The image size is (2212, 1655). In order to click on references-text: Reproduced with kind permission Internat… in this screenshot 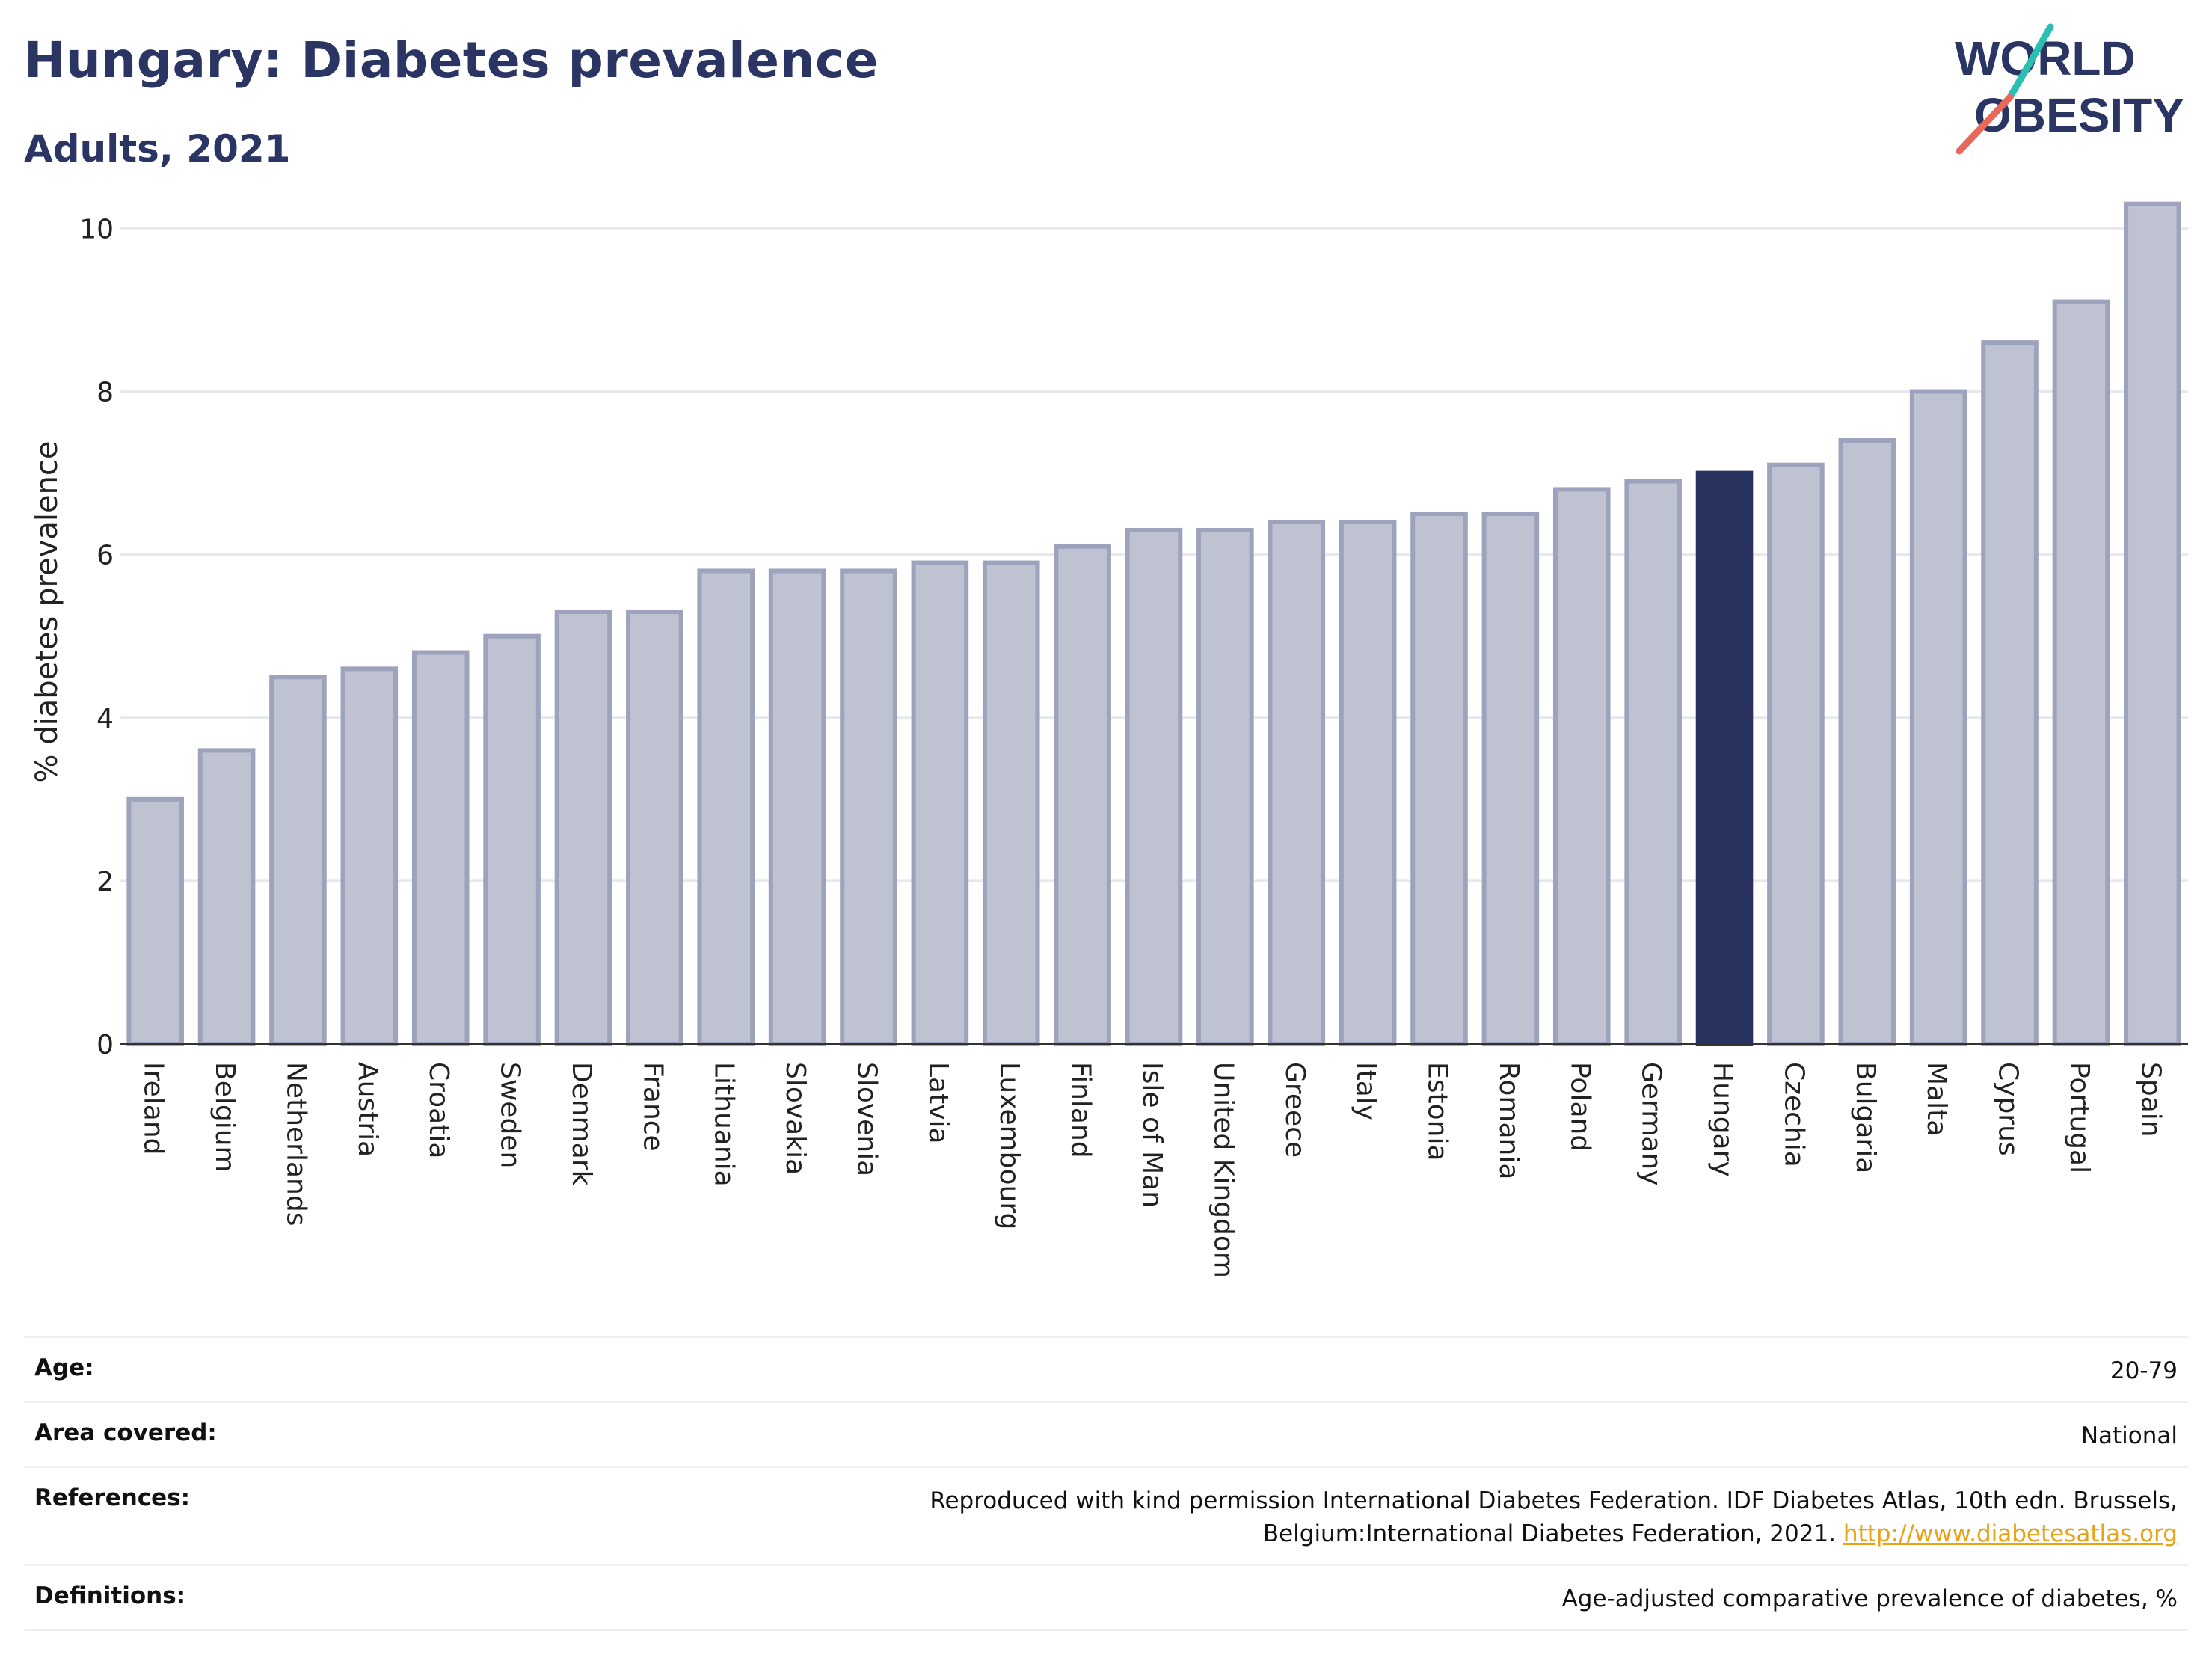, I will do `click(1554, 1517)`.